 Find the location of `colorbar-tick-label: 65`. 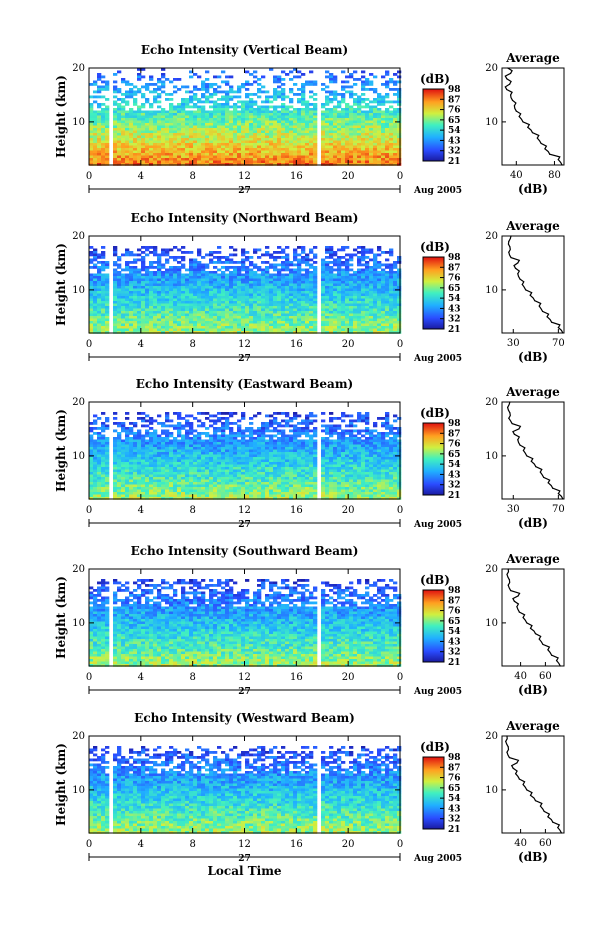

colorbar-tick-label: 65 is located at coordinates (454, 121).